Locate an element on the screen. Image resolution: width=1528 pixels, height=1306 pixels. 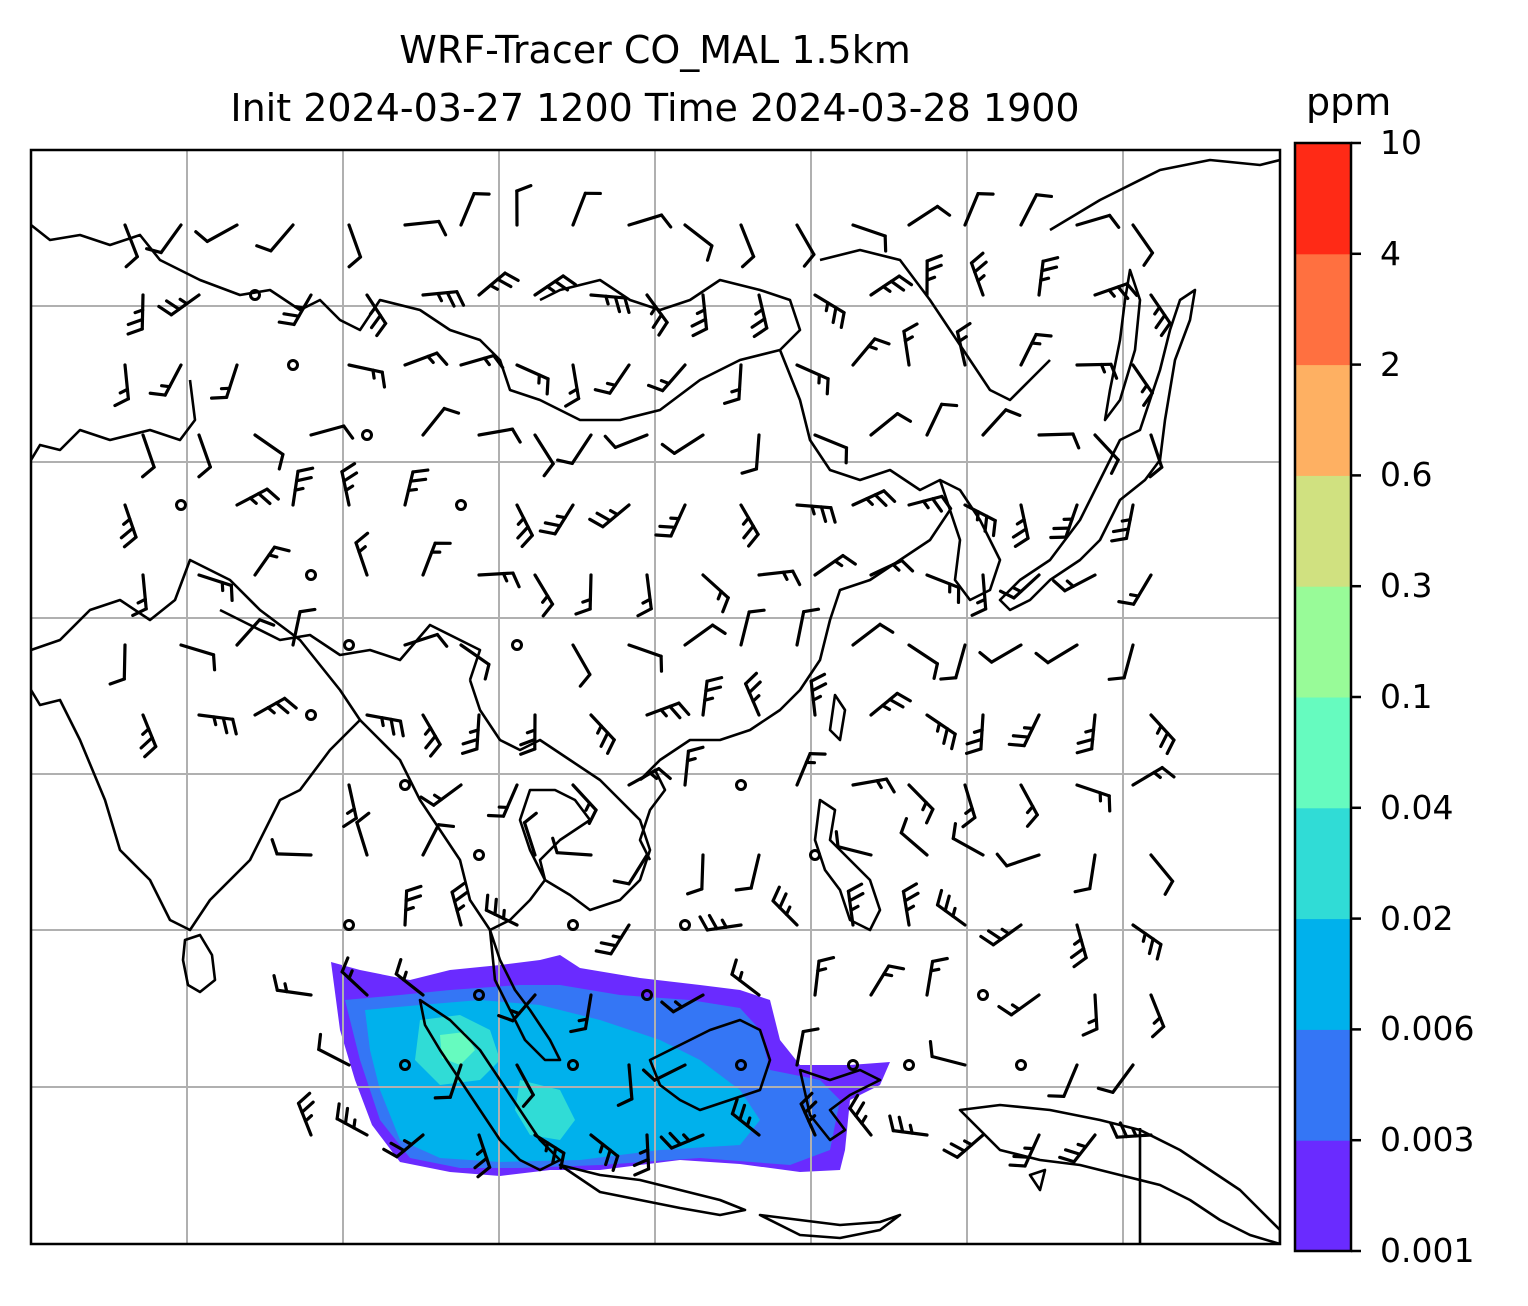
colorbar-tick-label: 0.04 is located at coordinates (1417, 807).